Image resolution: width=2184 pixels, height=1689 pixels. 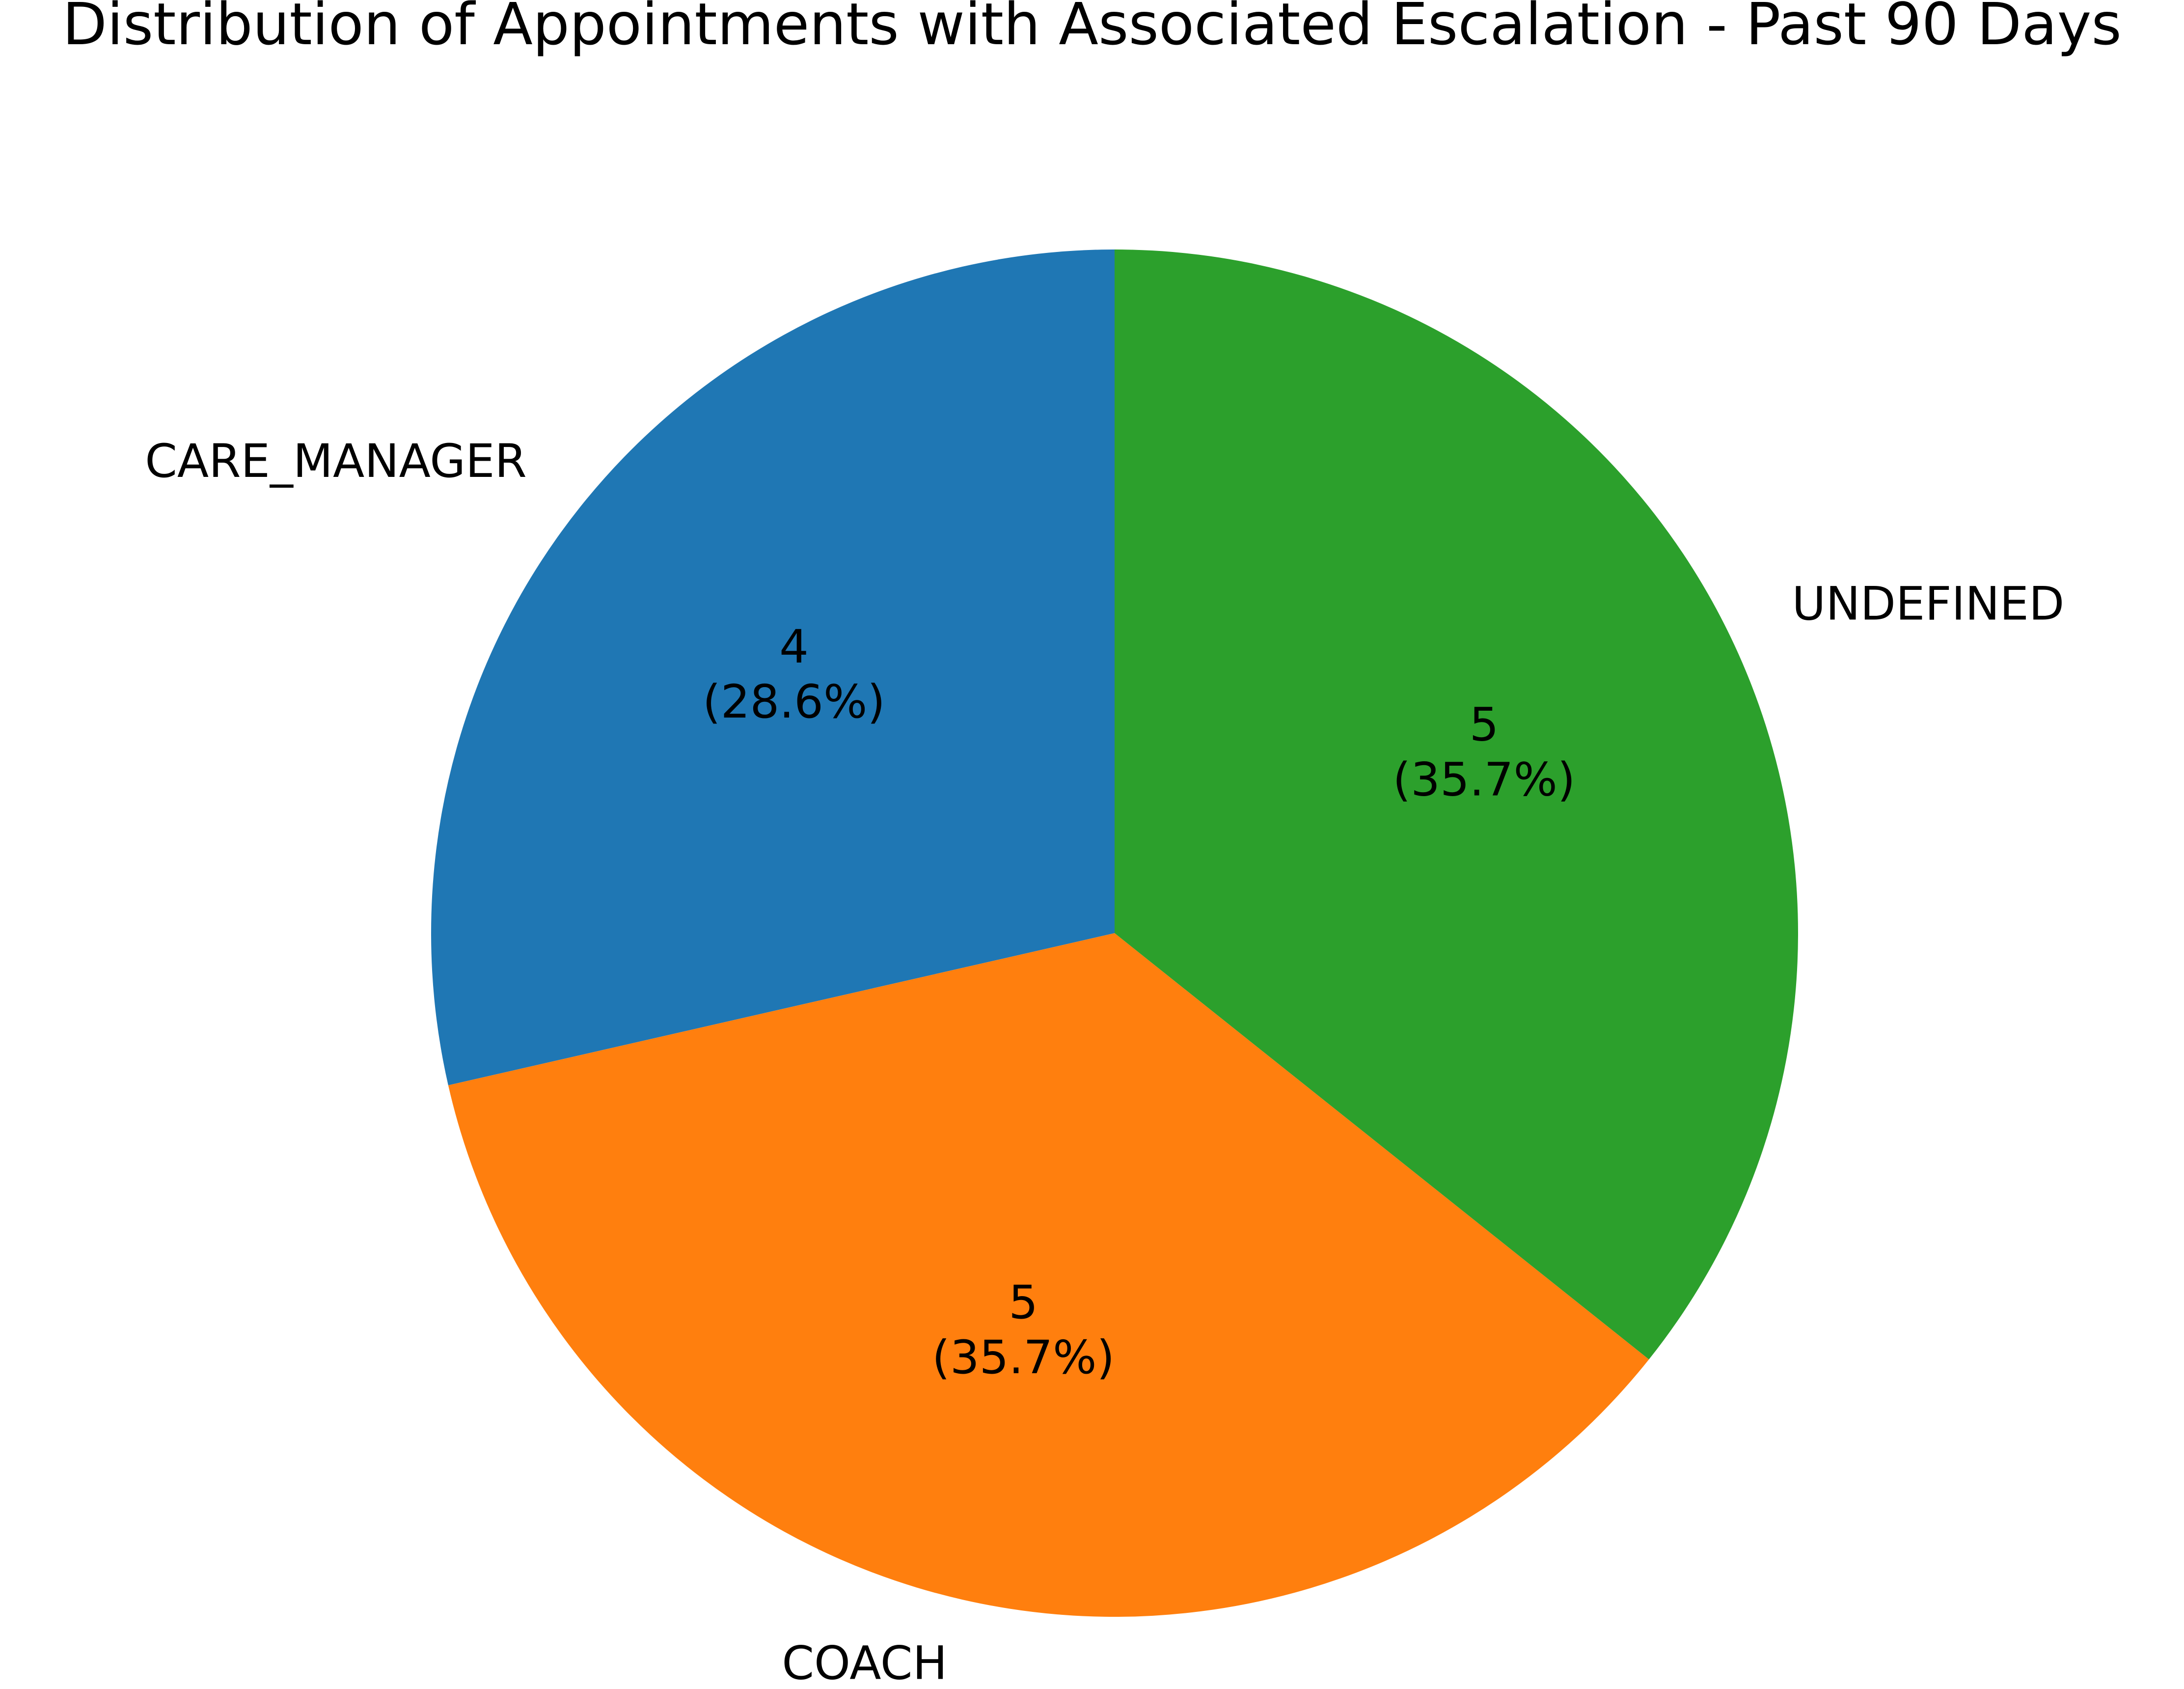 What do you see at coordinates (336, 461) in the screenshot?
I see `slice-label-care-manager: CARE_MANAGER` at bounding box center [336, 461].